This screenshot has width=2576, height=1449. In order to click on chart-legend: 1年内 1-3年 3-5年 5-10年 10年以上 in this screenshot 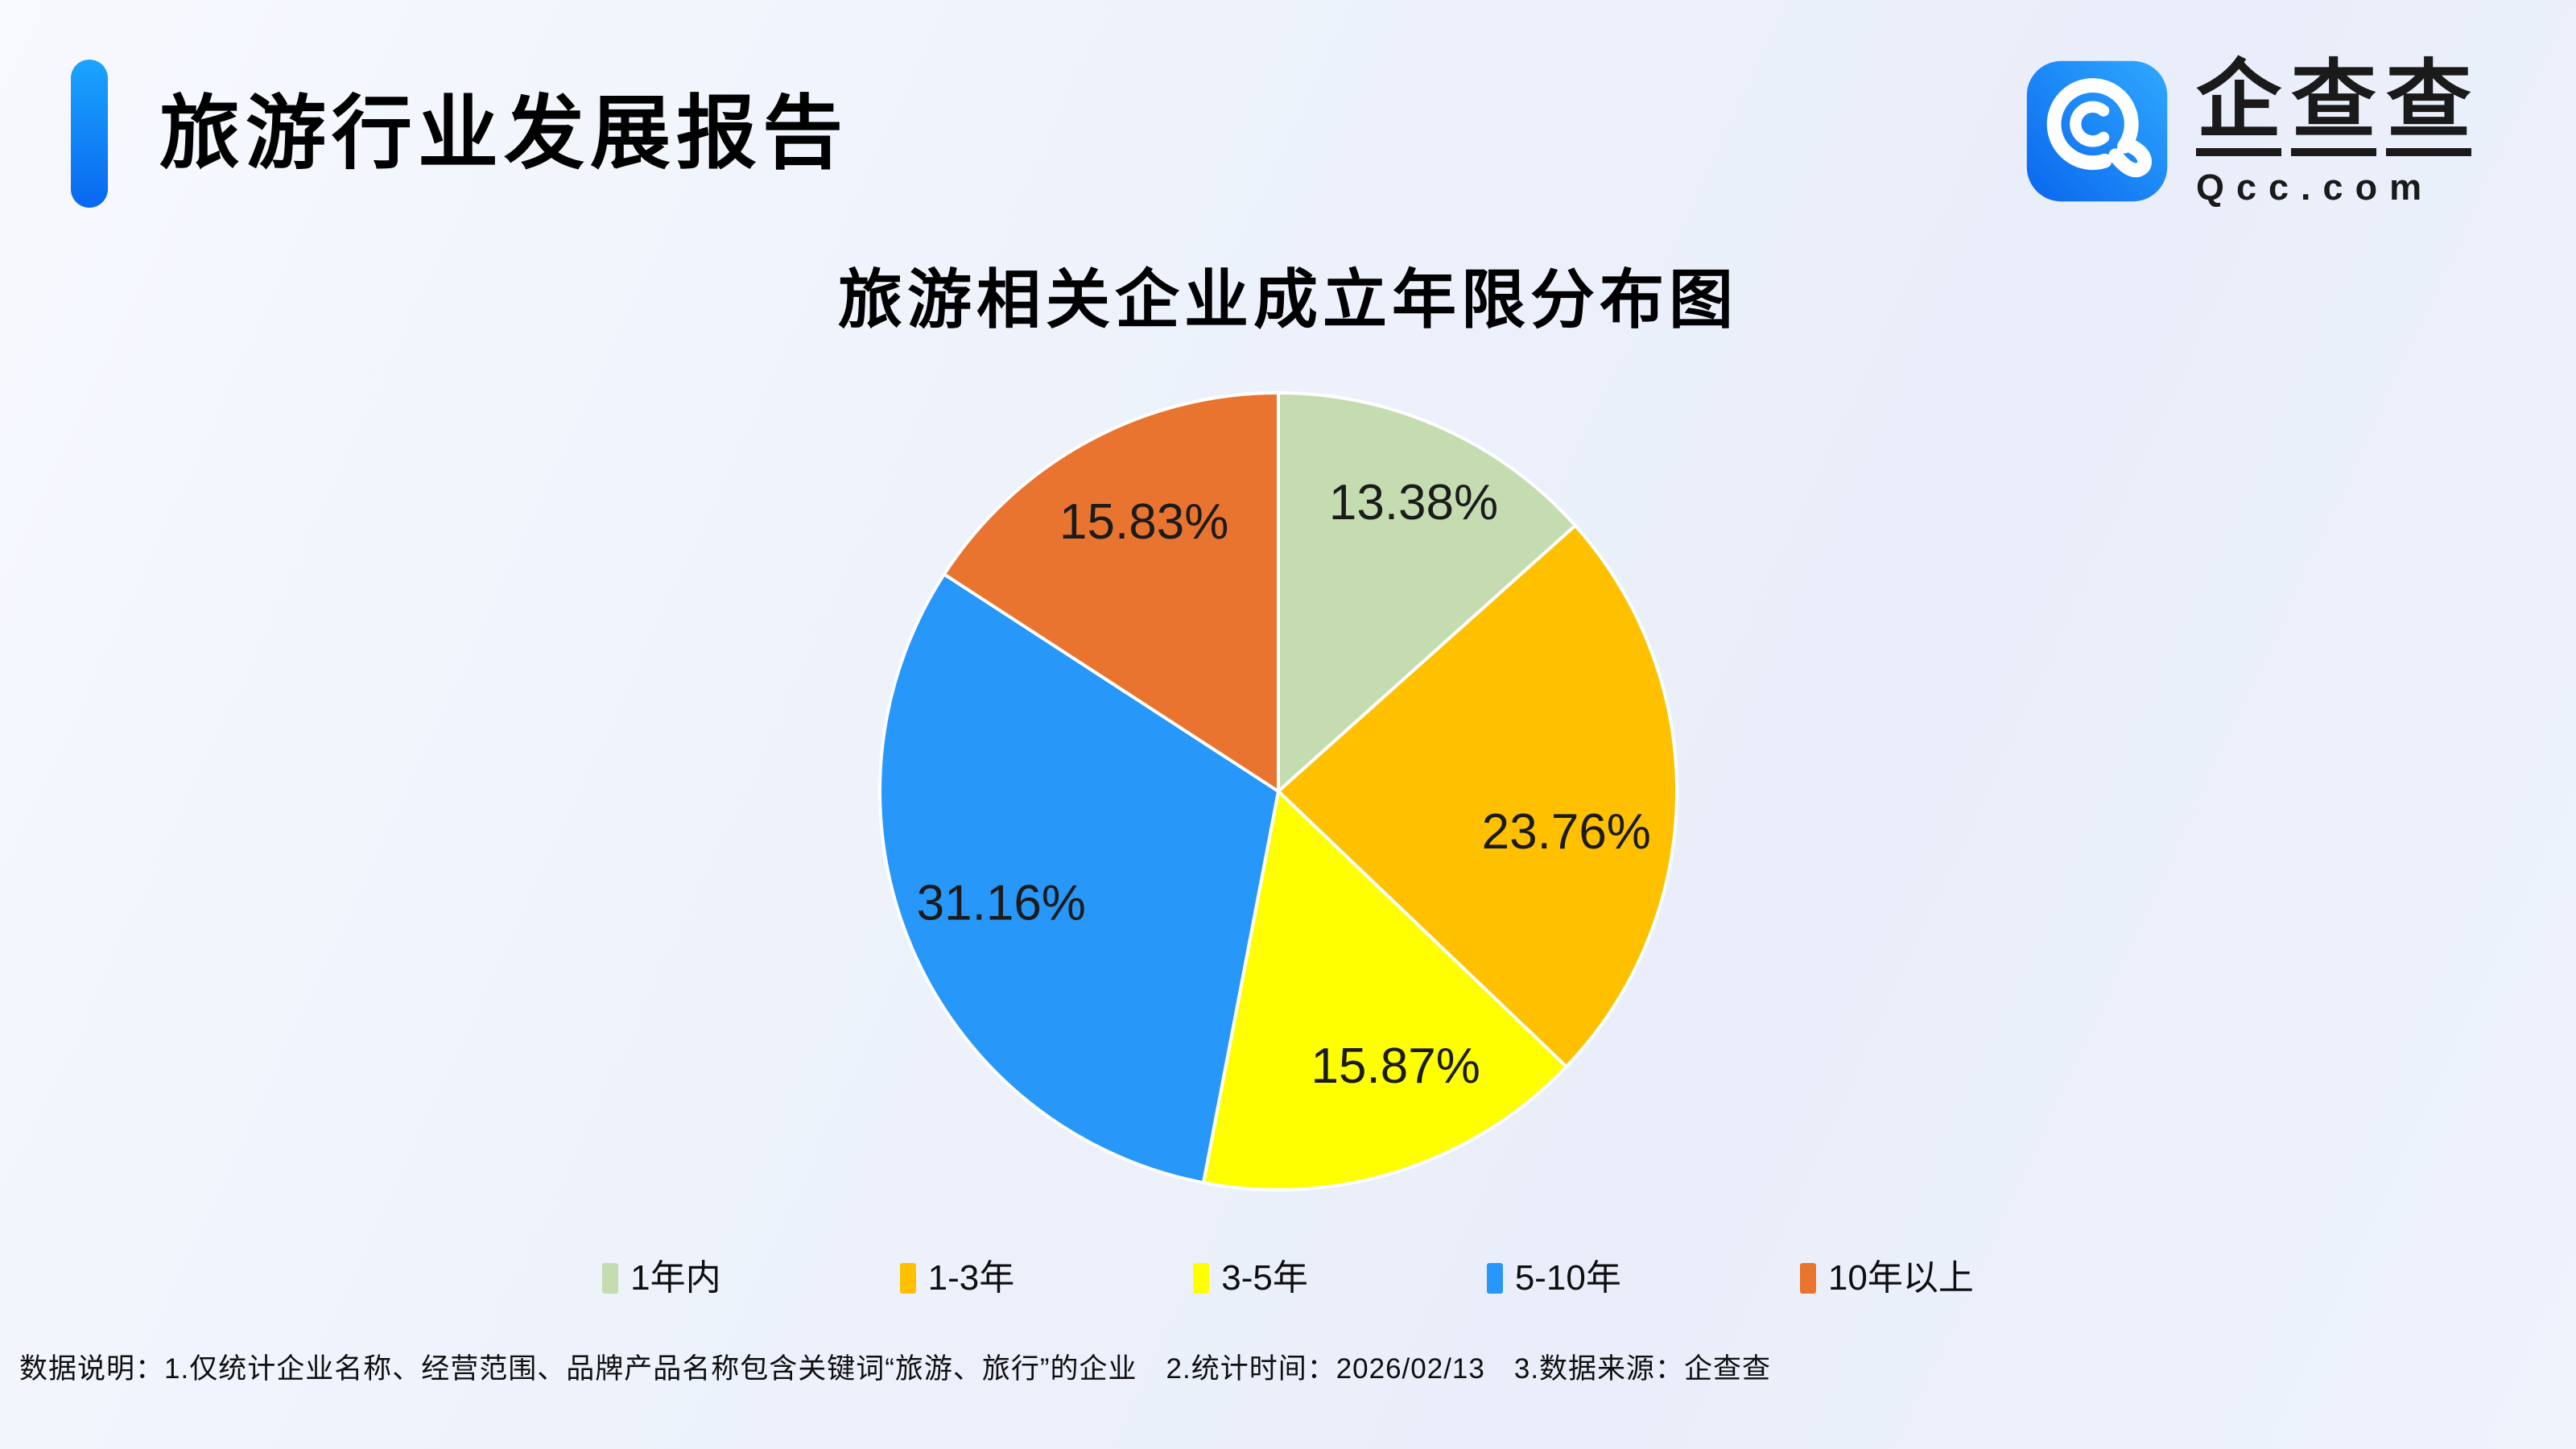, I will do `click(1288, 1278)`.